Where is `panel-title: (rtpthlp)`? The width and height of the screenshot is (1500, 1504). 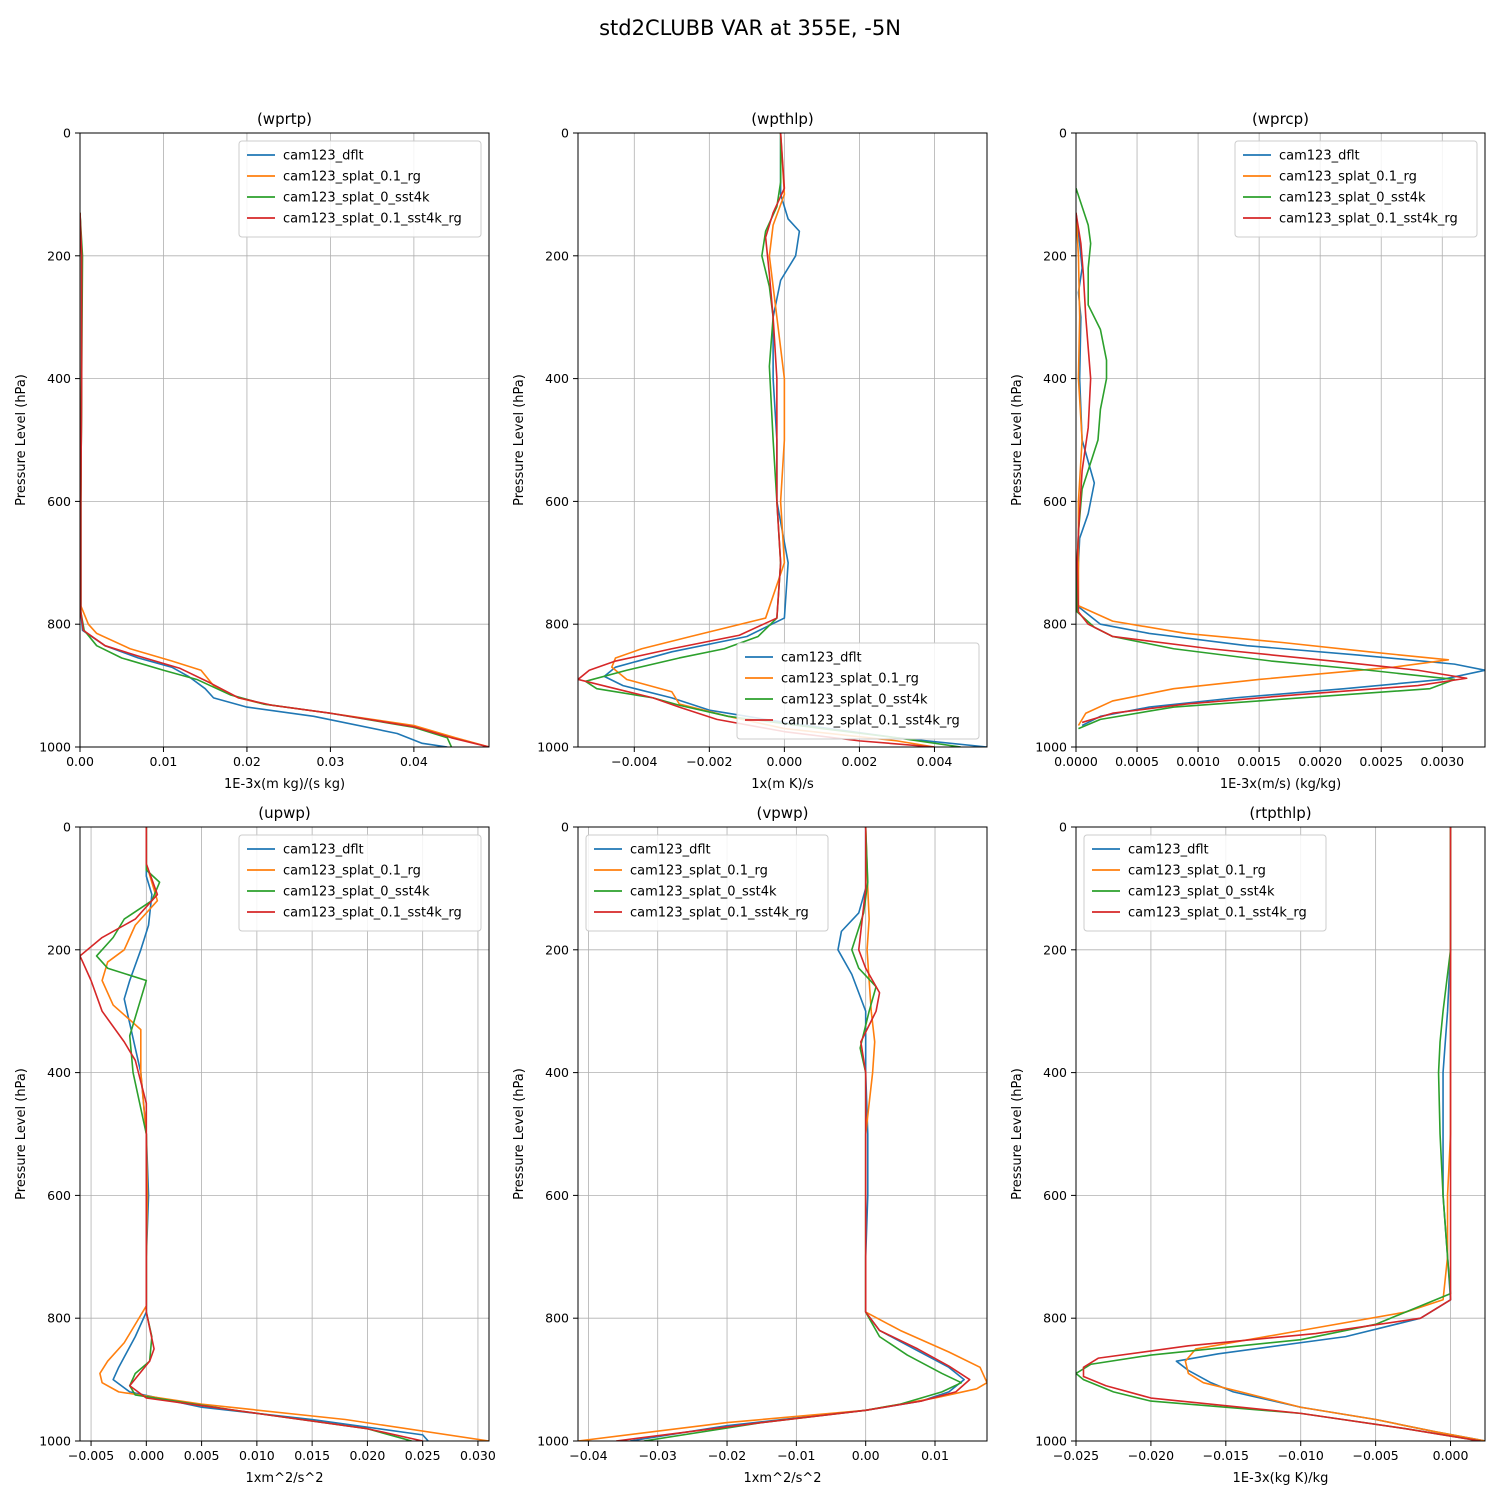
panel-title: (rtpthlp) is located at coordinates (1280, 813).